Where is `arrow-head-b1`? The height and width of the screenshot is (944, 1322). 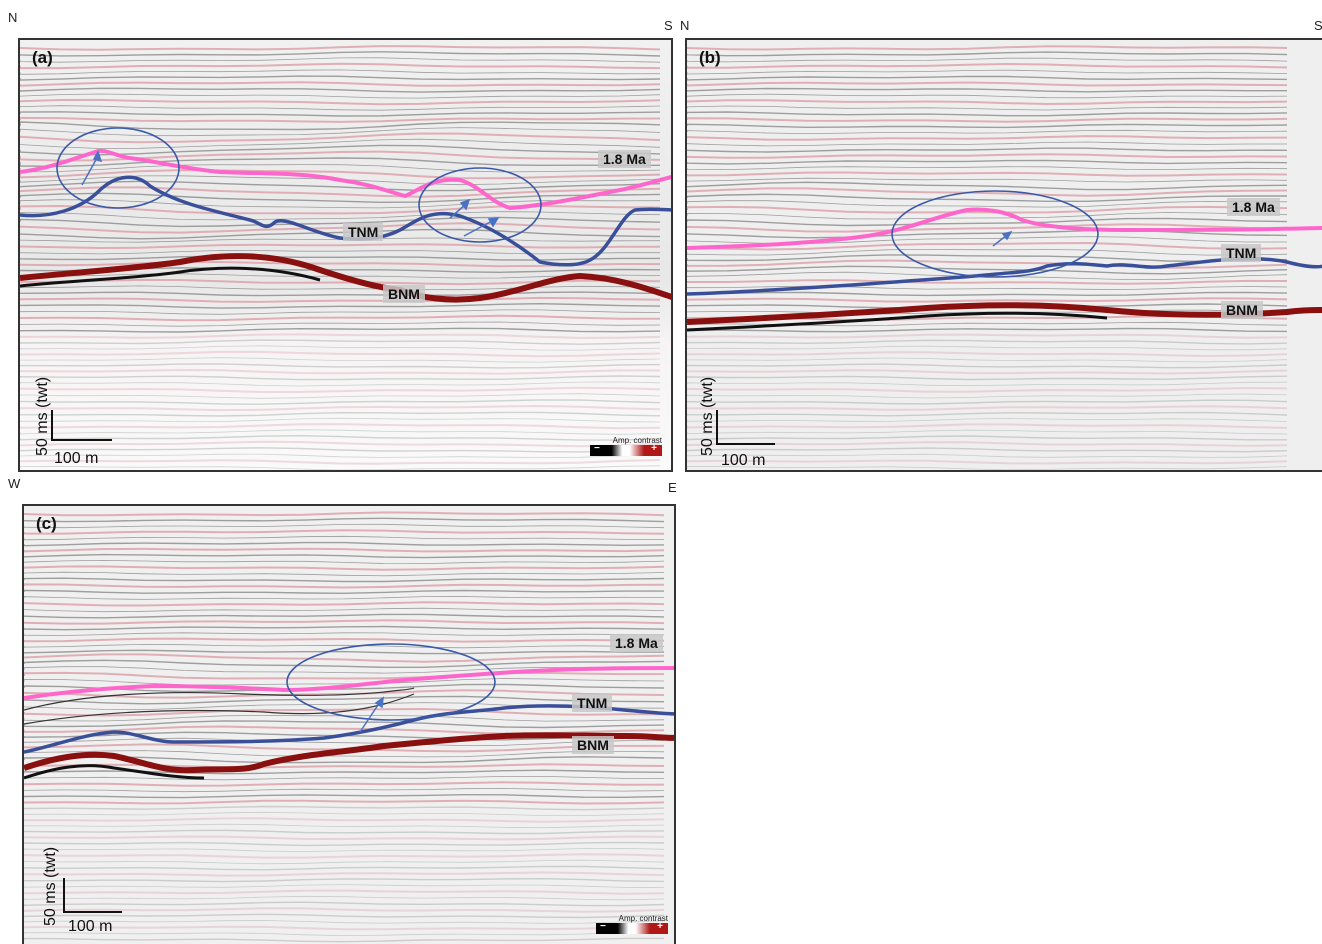
arrow-head-b1 is located at coordinates (1007, 235).